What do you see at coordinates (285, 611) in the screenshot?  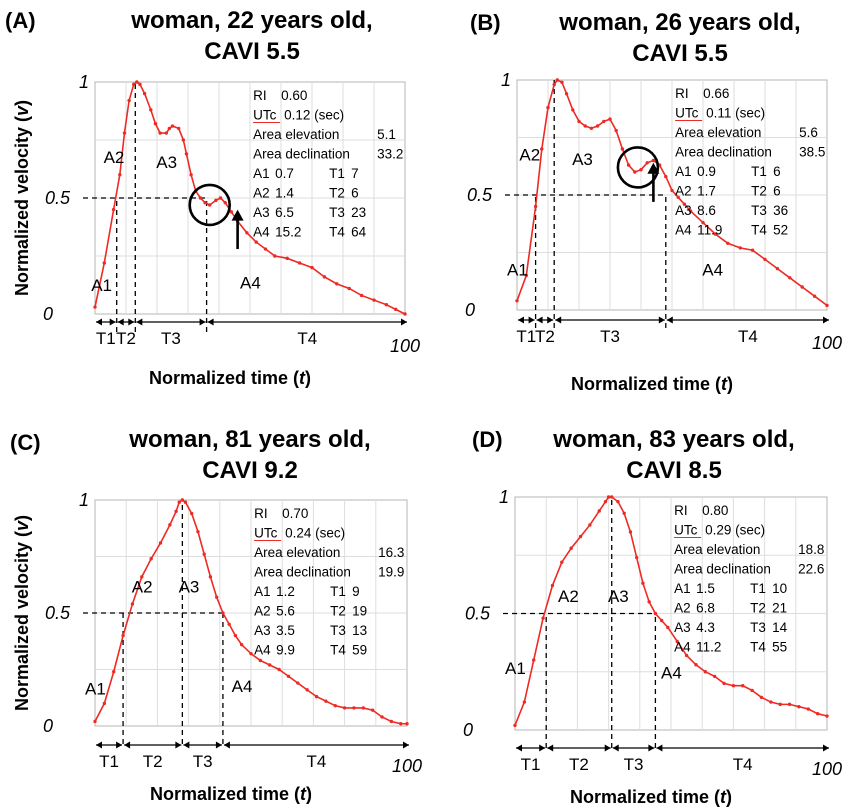 I see `area-value: 5.6` at bounding box center [285, 611].